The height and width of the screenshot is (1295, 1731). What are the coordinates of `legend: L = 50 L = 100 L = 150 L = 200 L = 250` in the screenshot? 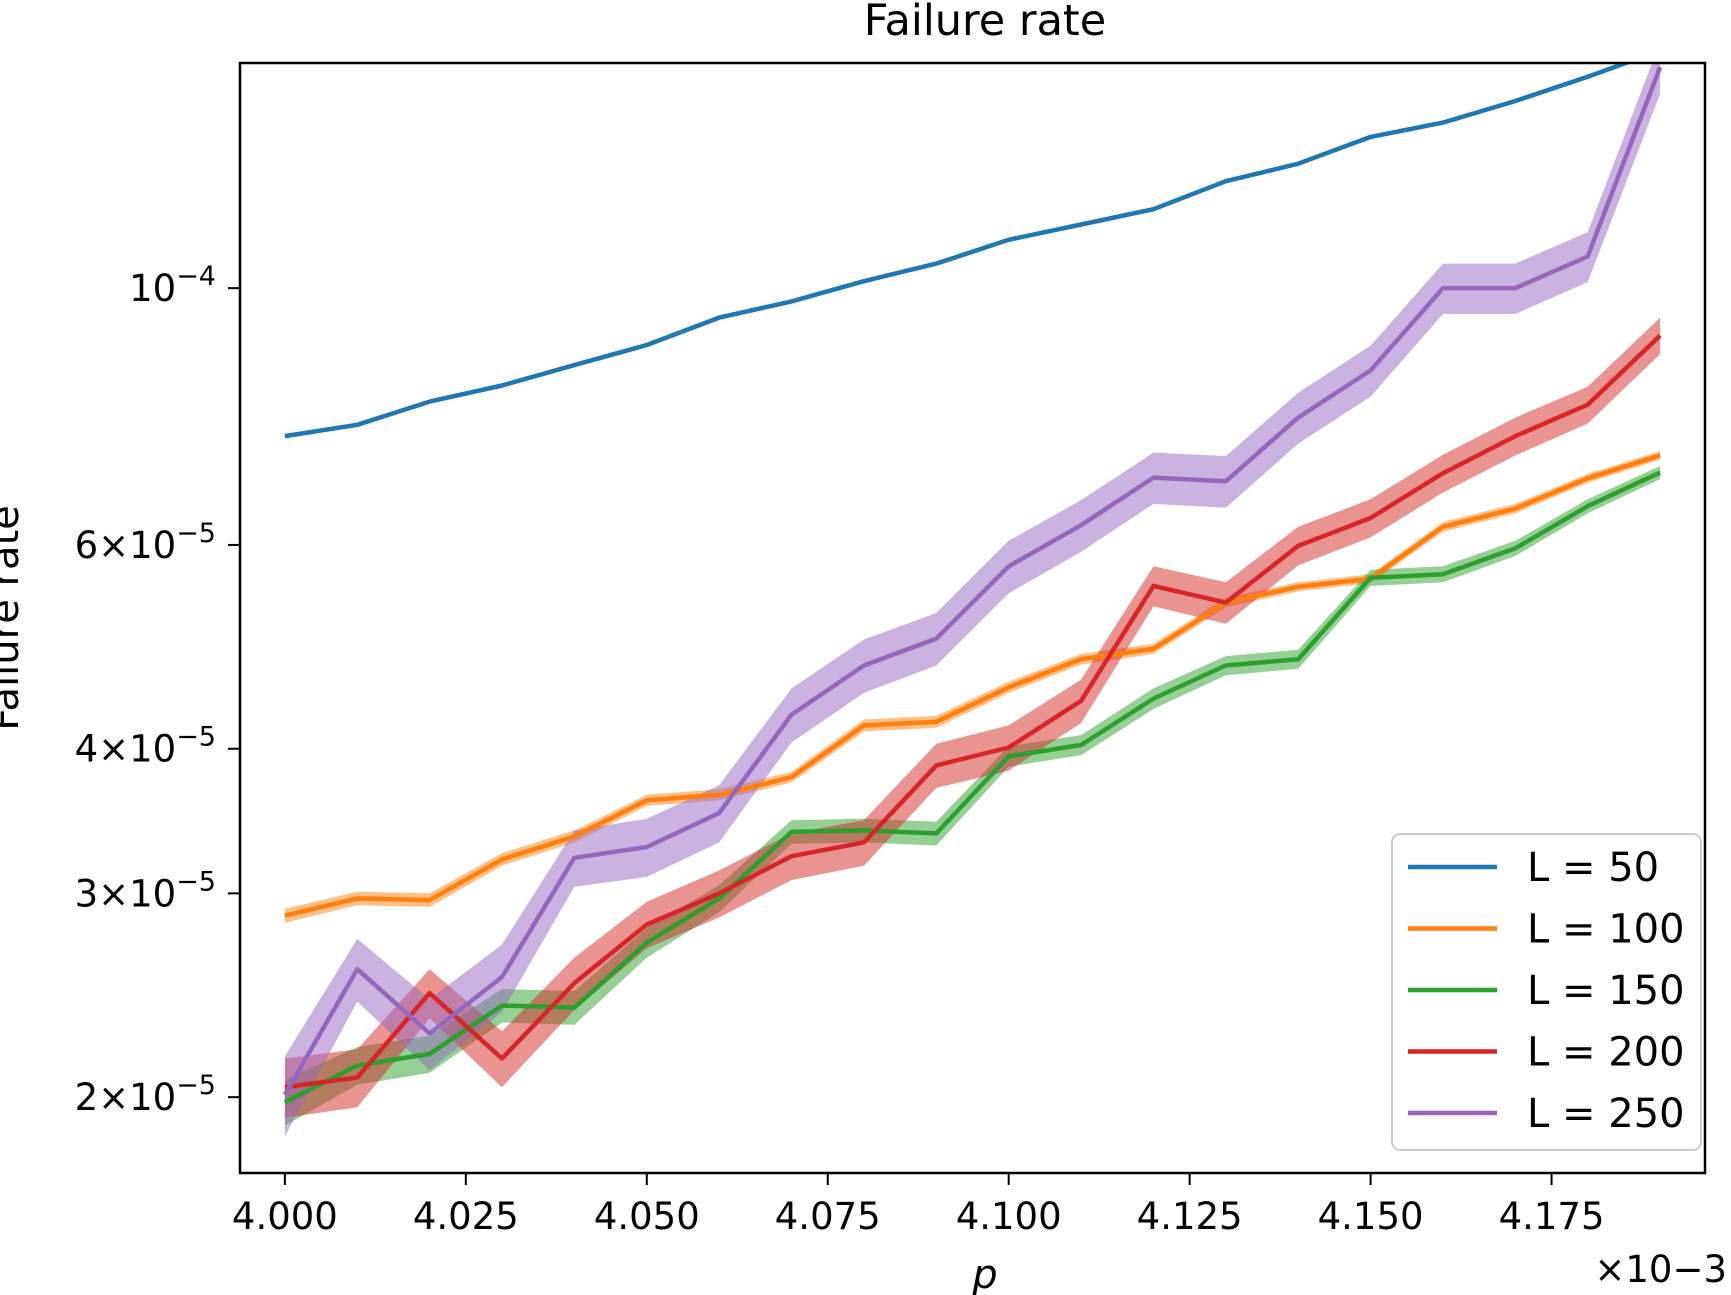 It's located at (1546, 992).